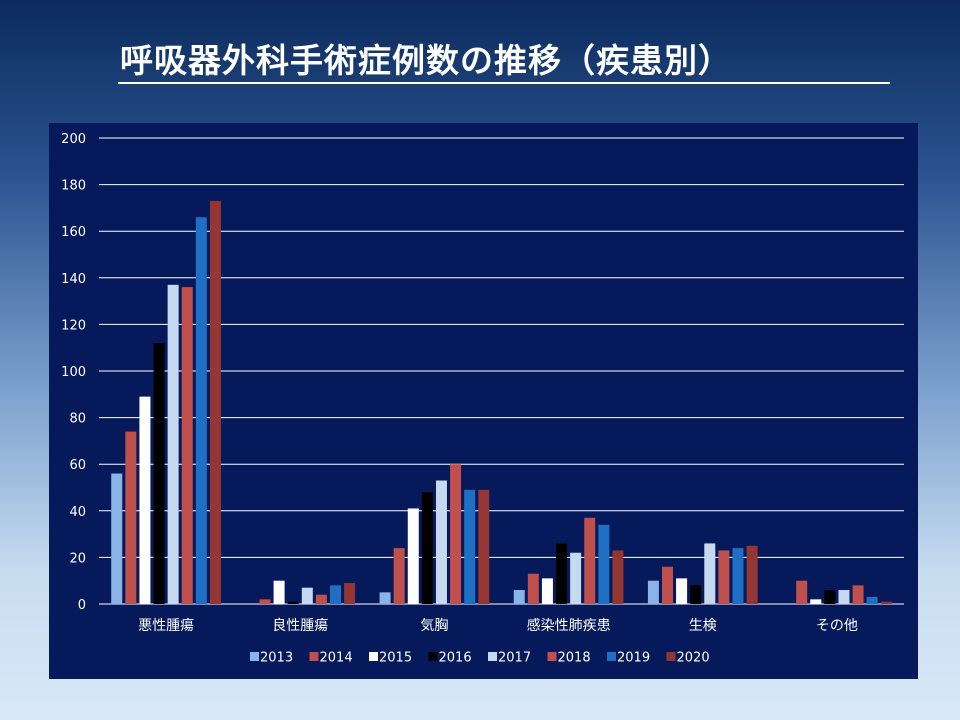 This screenshot has height=720, width=960. I want to click on y-tick-label: 0, so click(82, 605).